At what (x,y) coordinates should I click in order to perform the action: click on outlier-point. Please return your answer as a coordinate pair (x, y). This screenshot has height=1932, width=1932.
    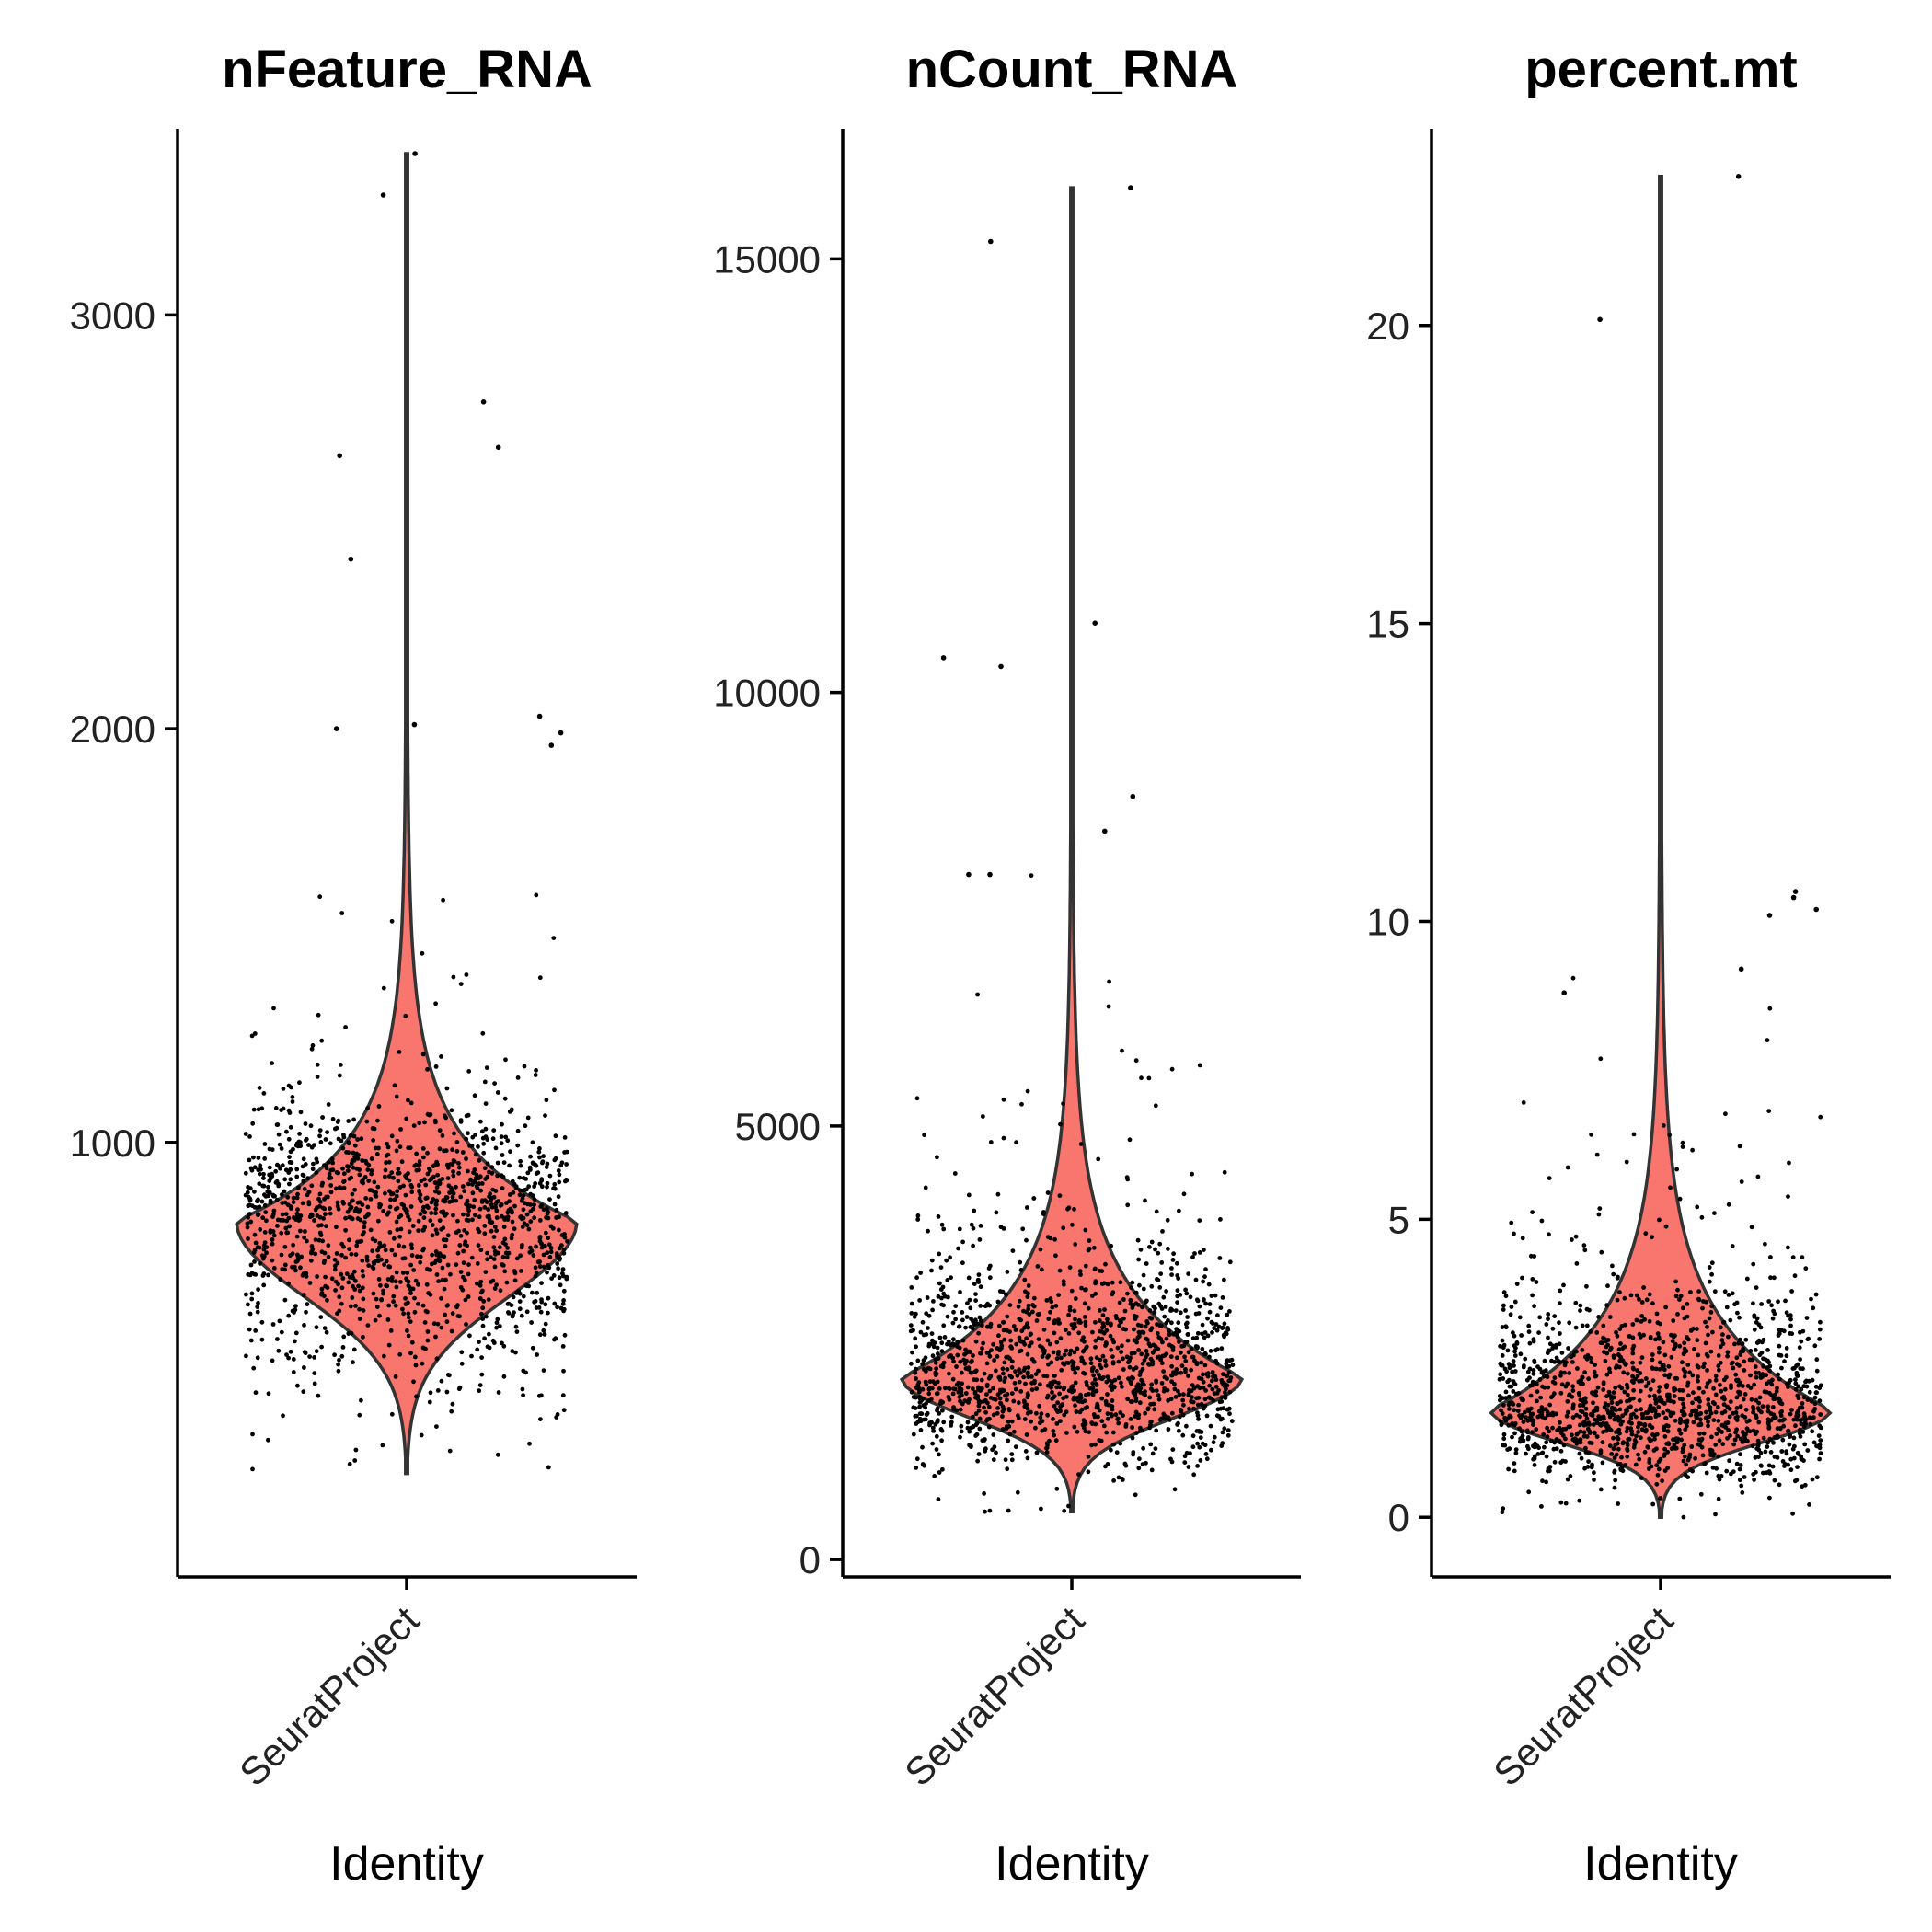
    Looking at the image, I should click on (415, 153).